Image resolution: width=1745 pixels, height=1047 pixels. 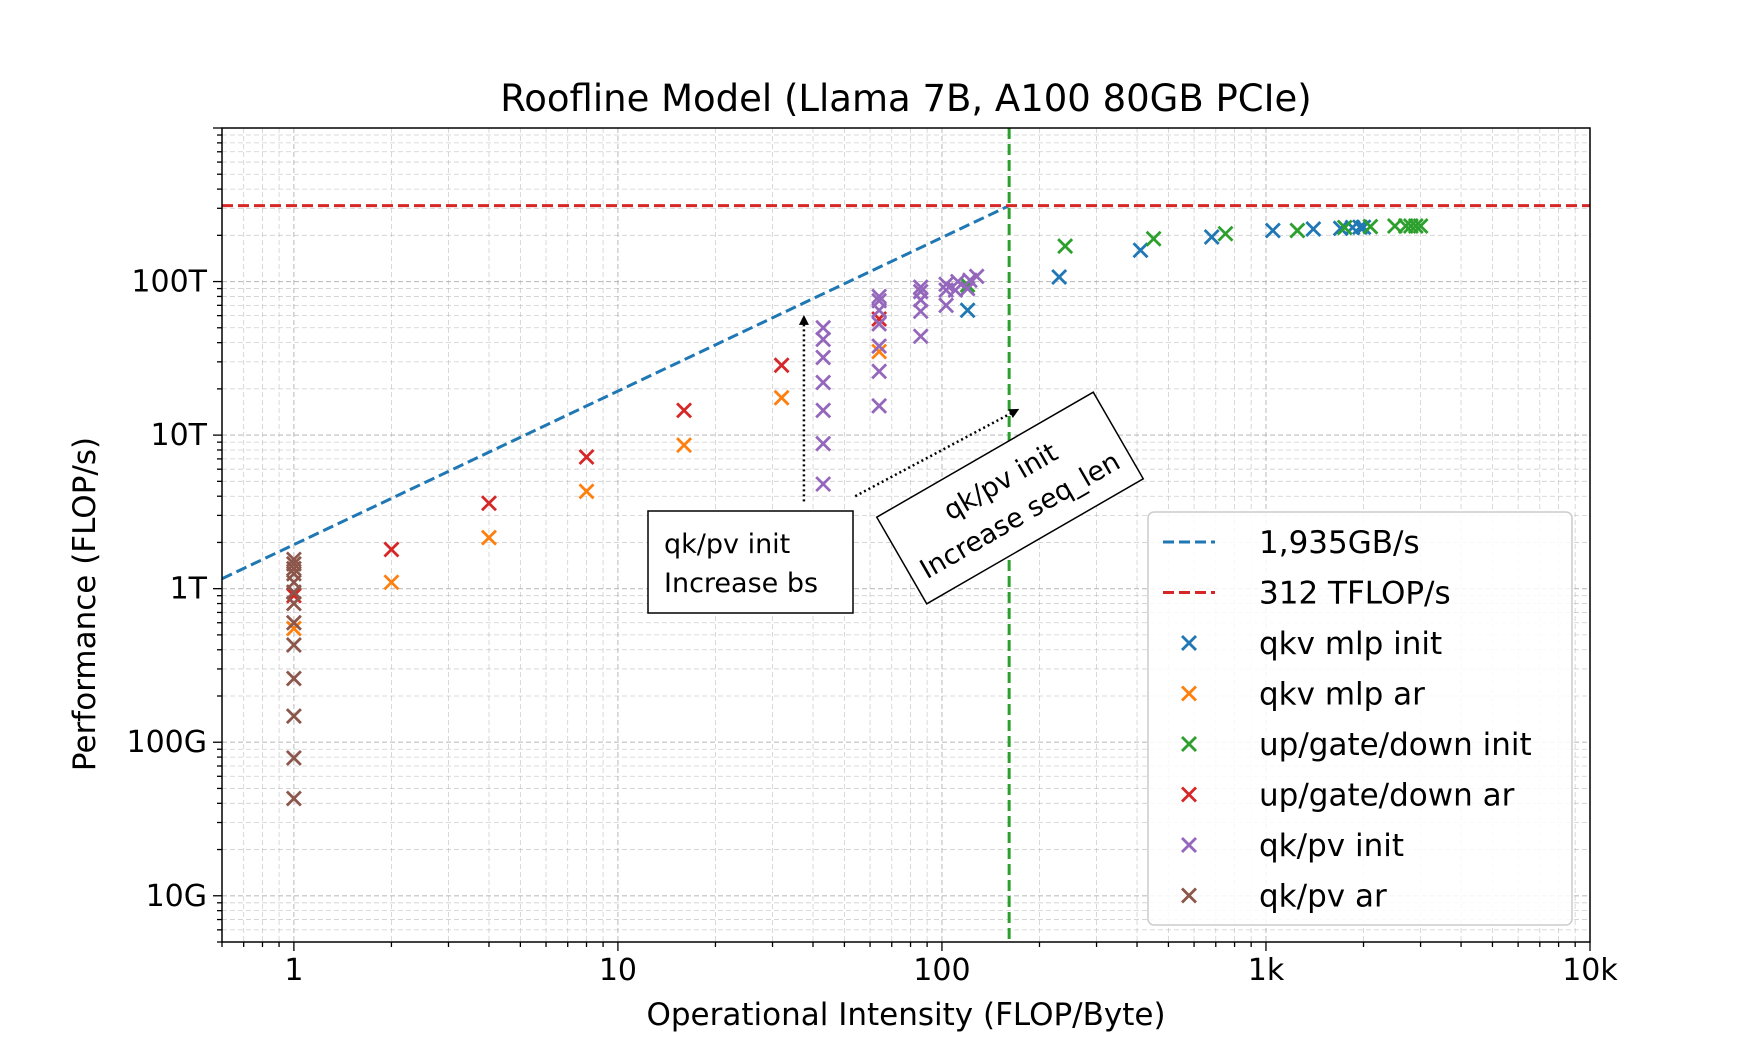 I want to click on legend-entry: qk/pv init, so click(x=1292, y=846).